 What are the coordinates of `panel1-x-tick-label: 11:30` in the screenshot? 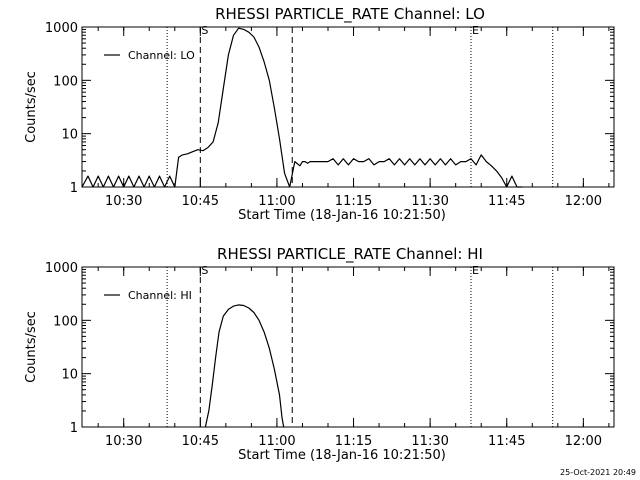 It's located at (429, 201).